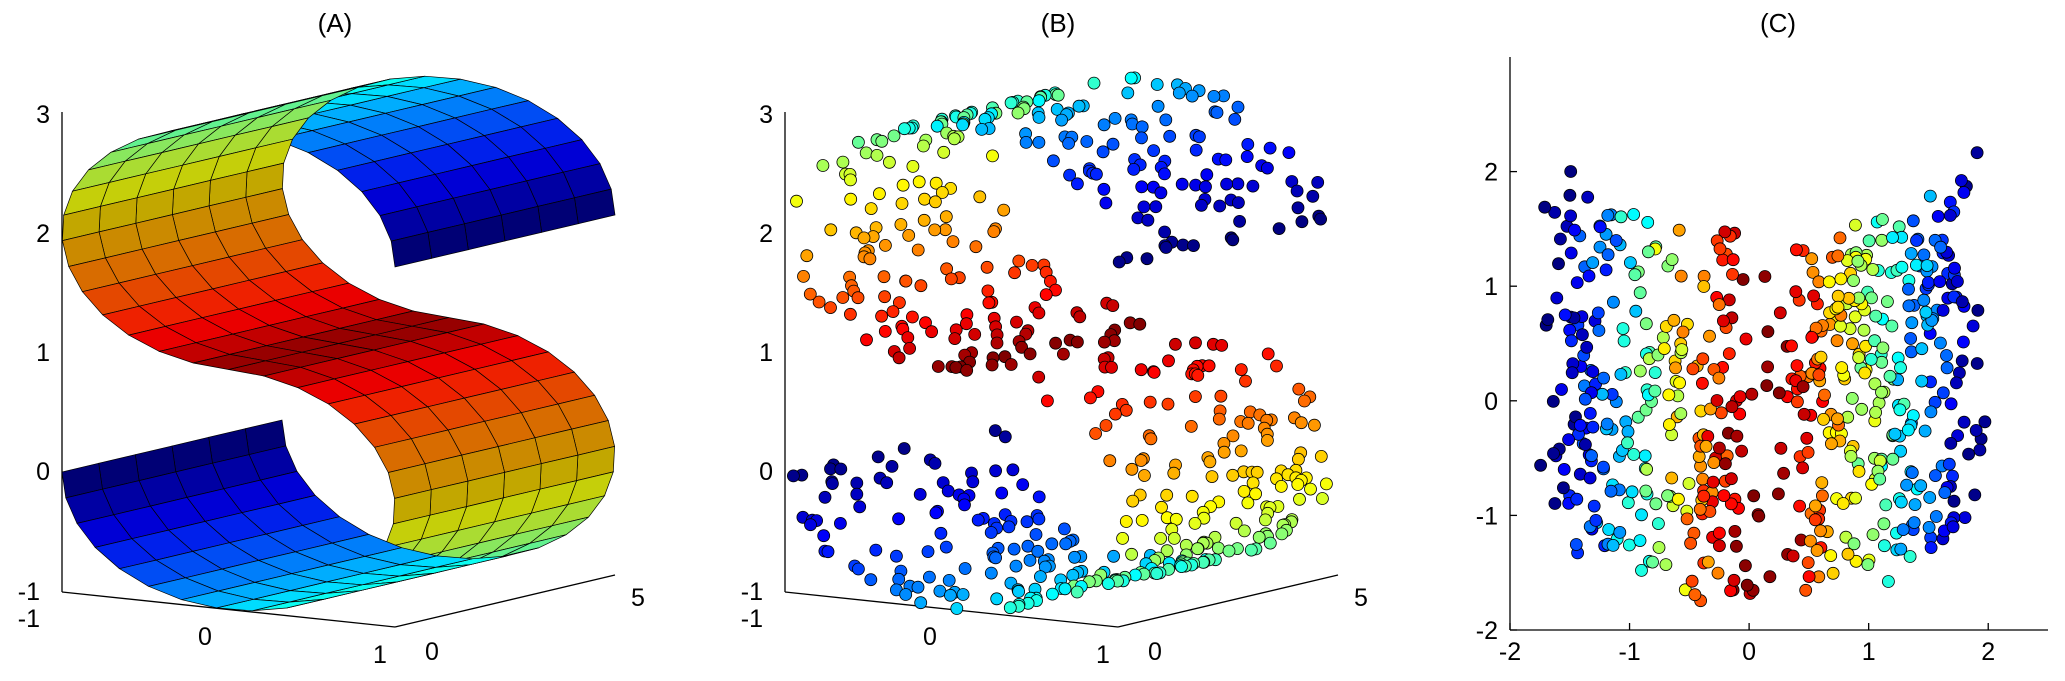  I want to click on panel-c-x-tick-label: -2, so click(1510, 652).